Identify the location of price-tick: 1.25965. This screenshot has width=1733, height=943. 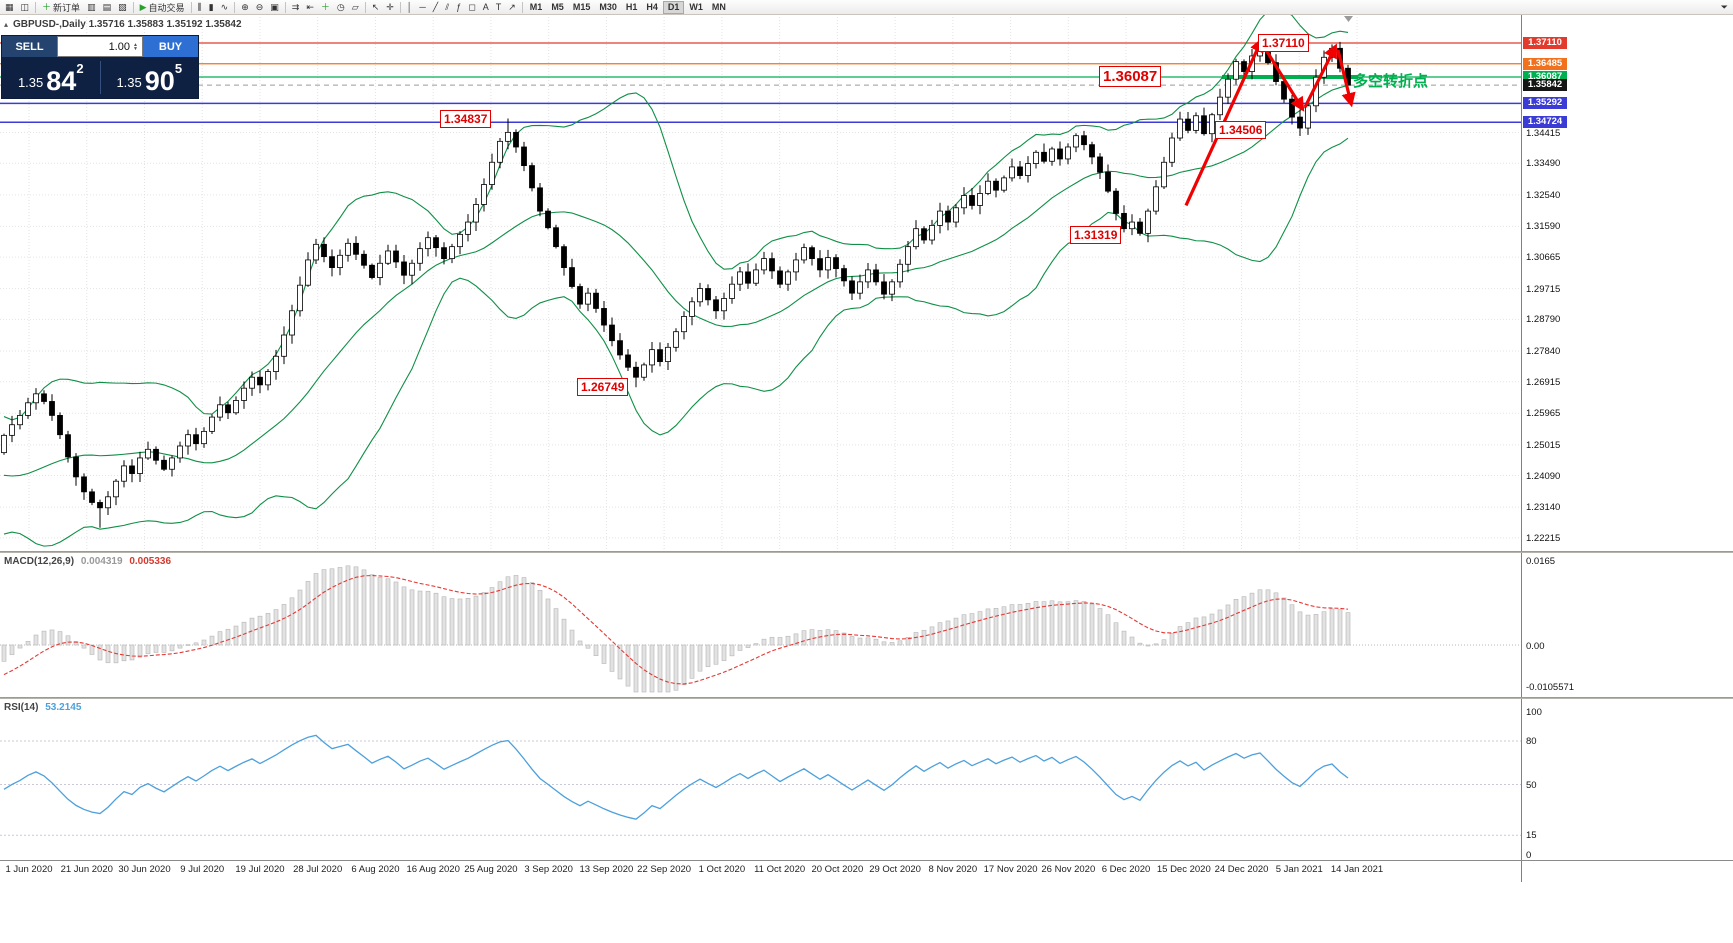
(1543, 414).